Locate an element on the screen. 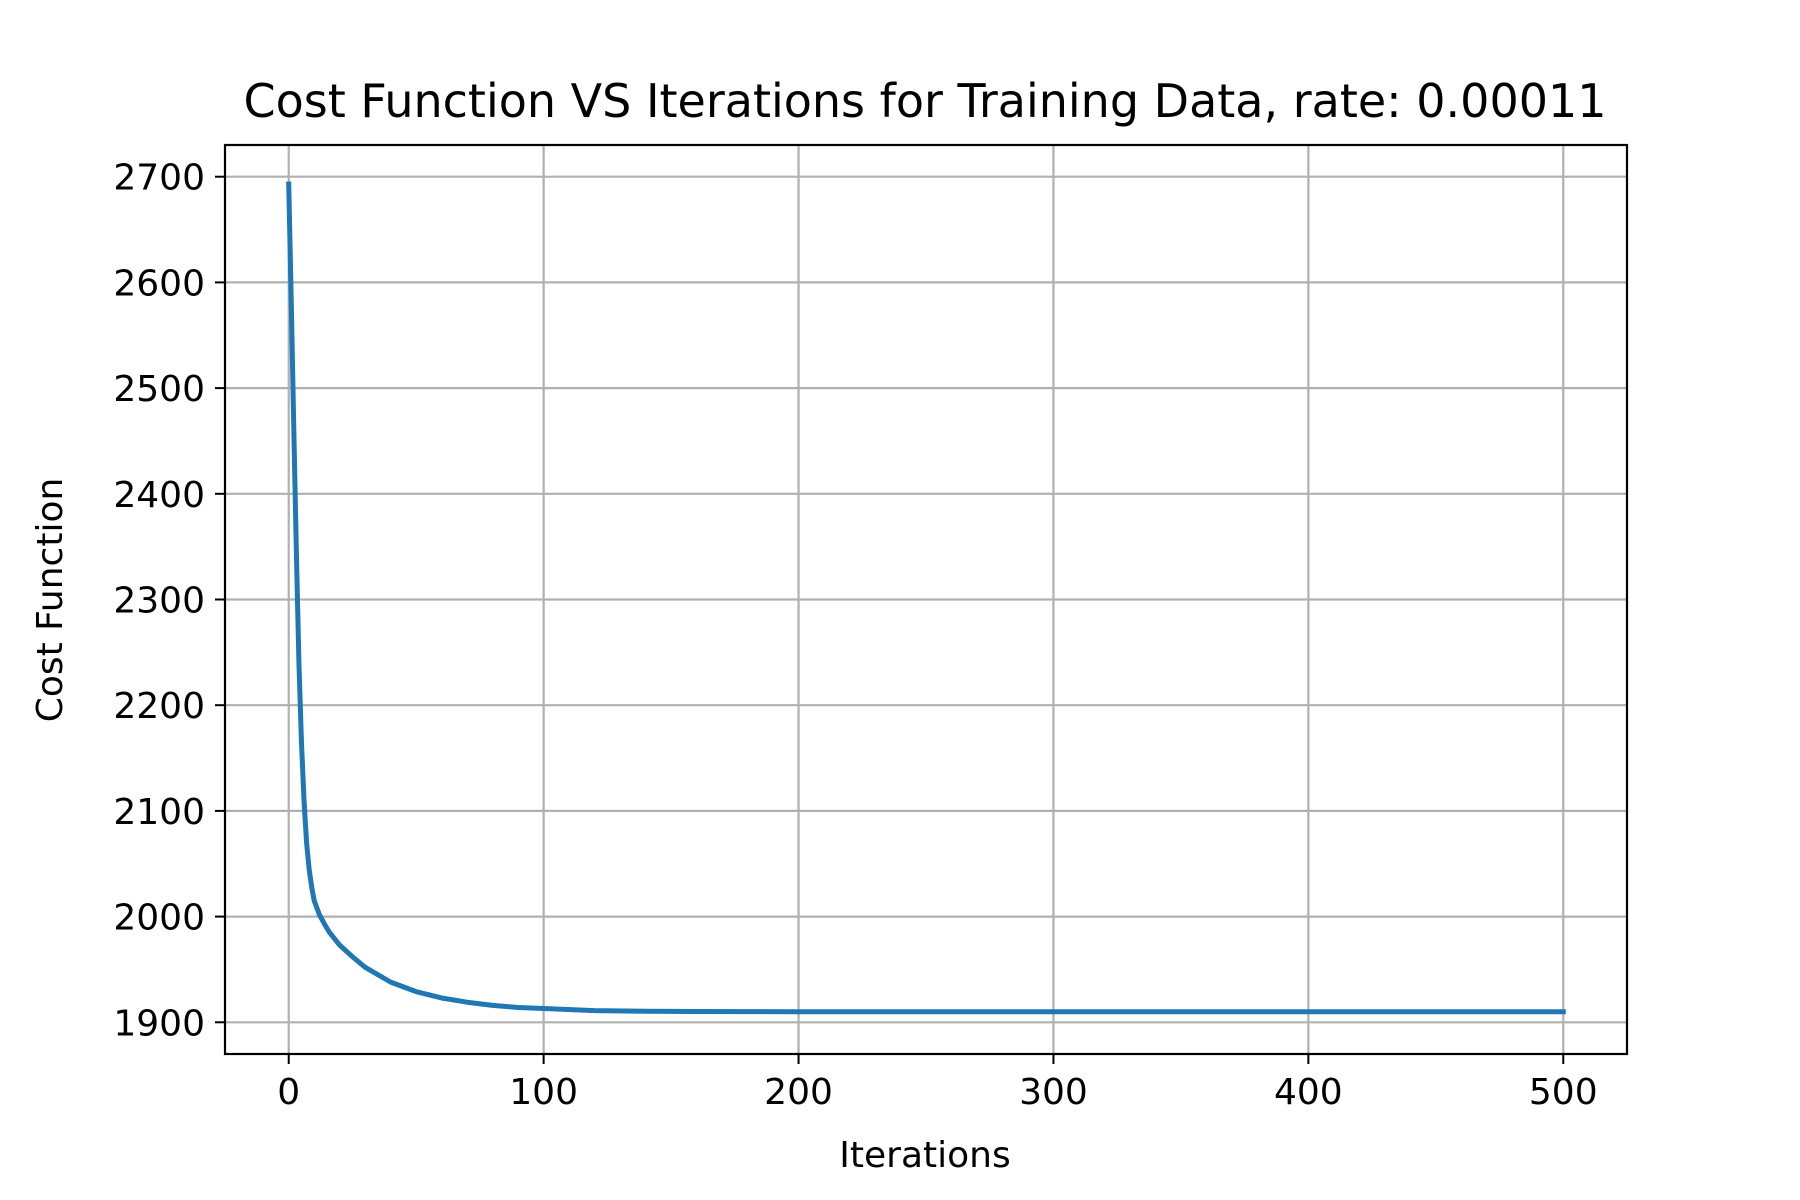 Image resolution: width=1800 pixels, height=1200 pixels. x-tick-label: 200 is located at coordinates (798, 1092).